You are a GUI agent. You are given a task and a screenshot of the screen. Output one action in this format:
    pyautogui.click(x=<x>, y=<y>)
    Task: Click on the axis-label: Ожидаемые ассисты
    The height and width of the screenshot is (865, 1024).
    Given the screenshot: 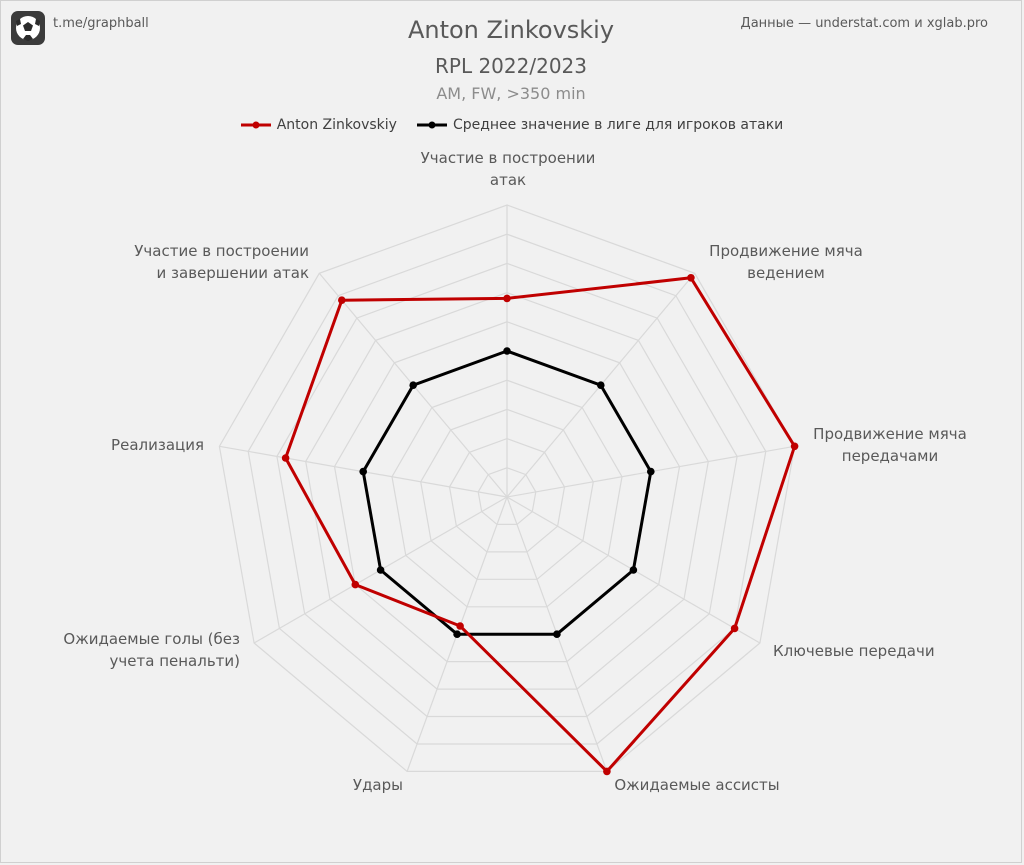 What is the action you would take?
    pyautogui.click(x=696, y=785)
    